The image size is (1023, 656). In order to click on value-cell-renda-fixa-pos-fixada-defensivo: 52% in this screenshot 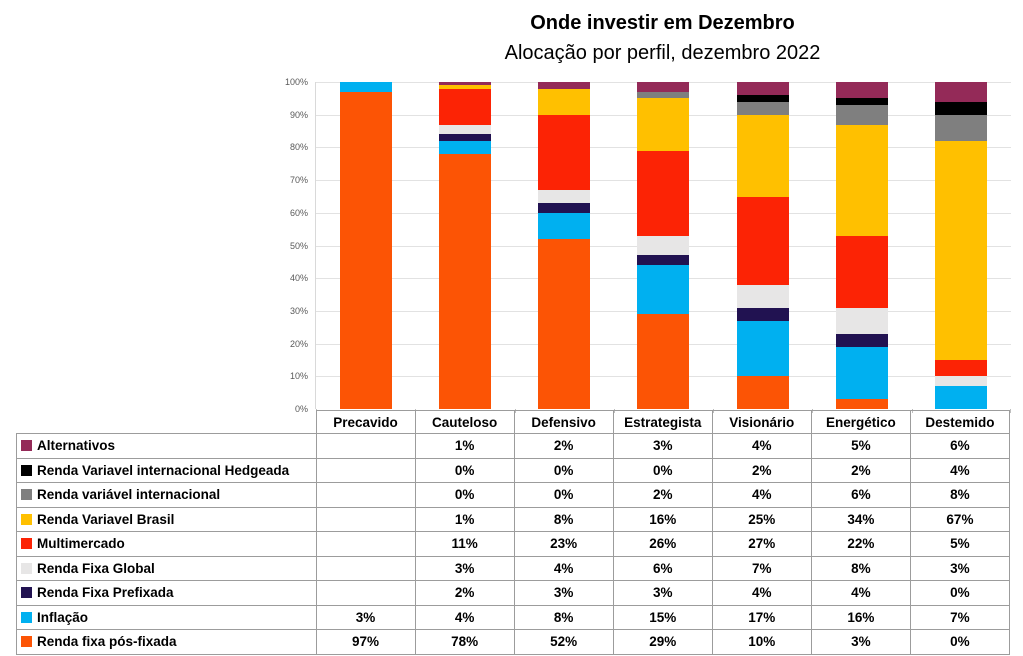, I will do `click(563, 642)`.